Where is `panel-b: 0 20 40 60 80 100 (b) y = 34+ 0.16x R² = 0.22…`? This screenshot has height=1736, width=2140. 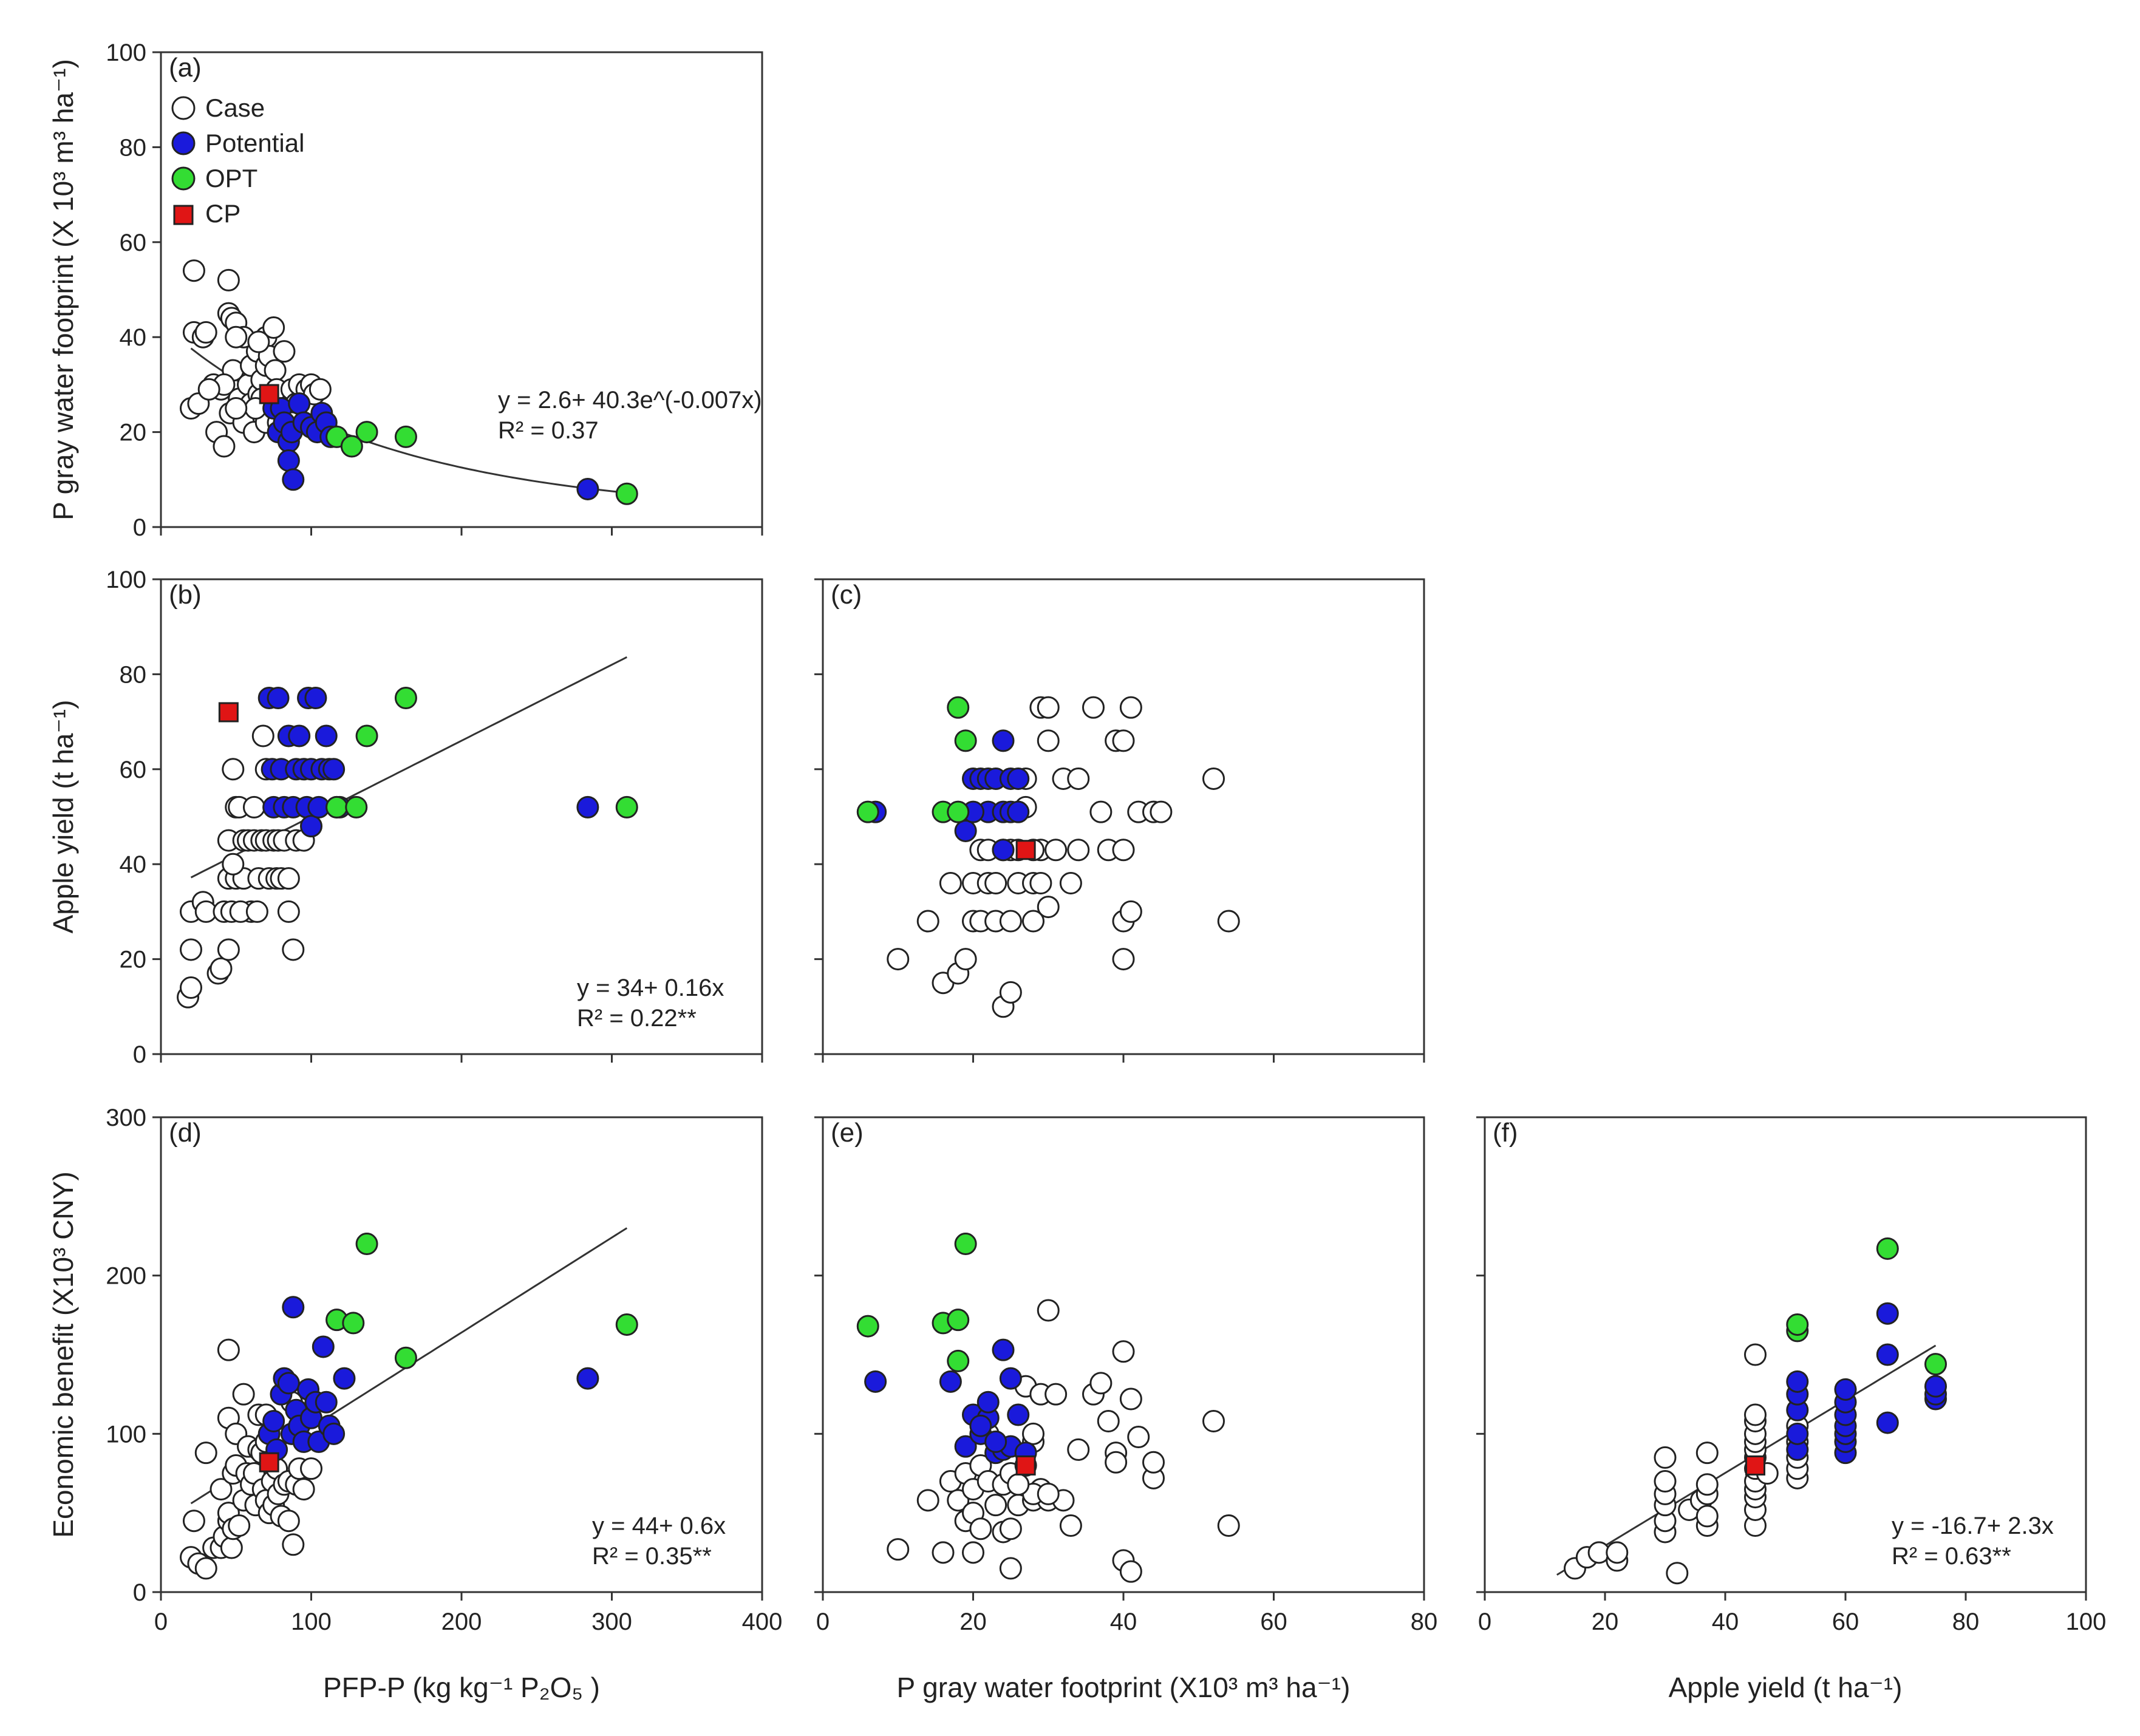
panel-b: 0 20 40 60 80 100 (b) y = 34+ 0.16x R² = 0.22… is located at coordinates (434, 817).